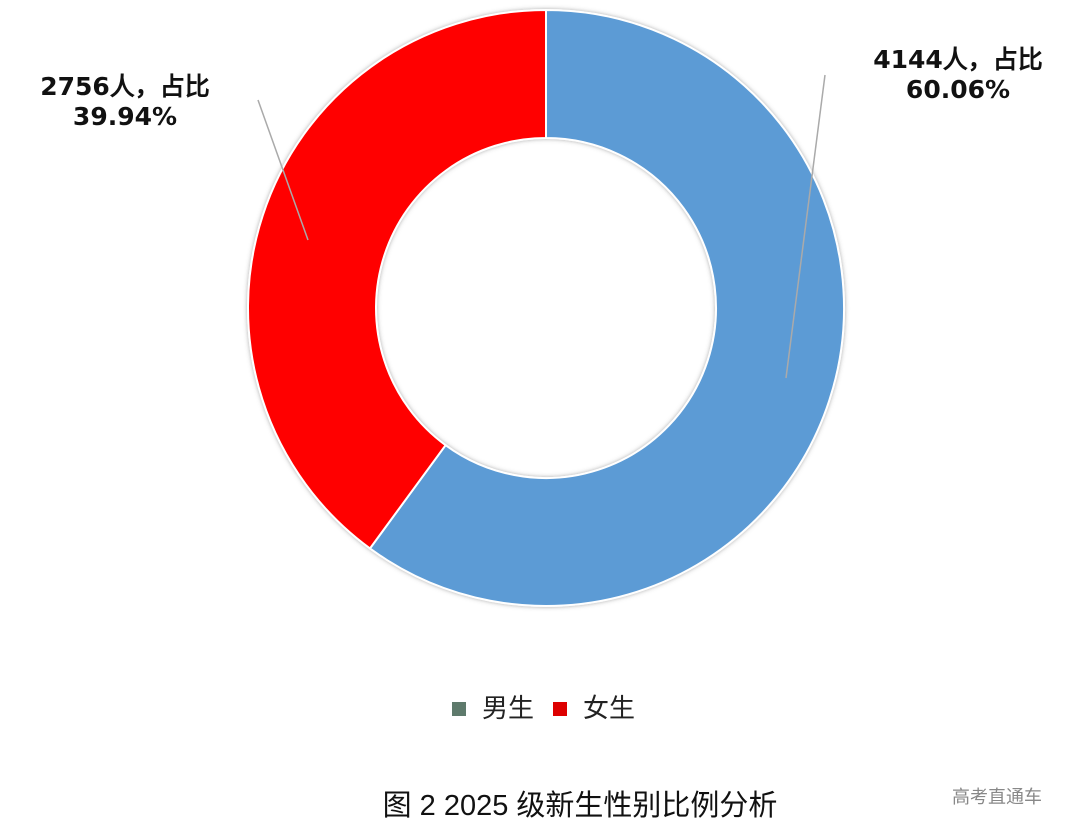  I want to click on legend-label: 女生, so click(609, 709).